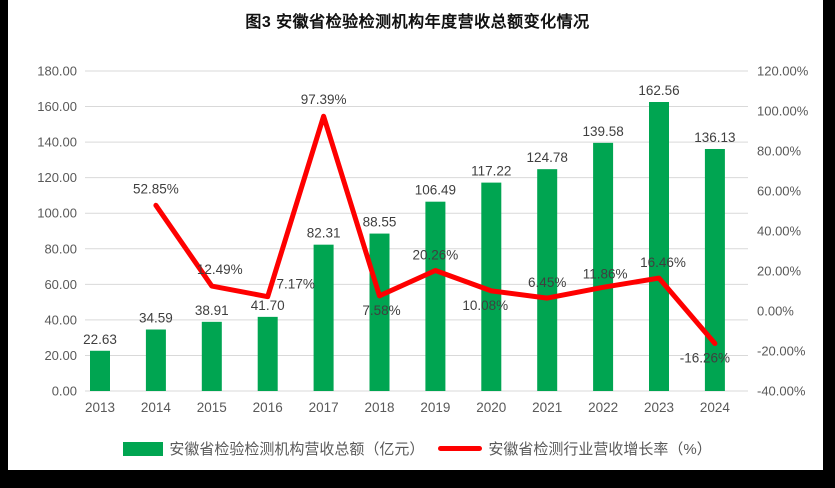 The height and width of the screenshot is (488, 835). Describe the element at coordinates (779, 151) in the screenshot. I see `right-axis-tick: 80.00%` at that location.